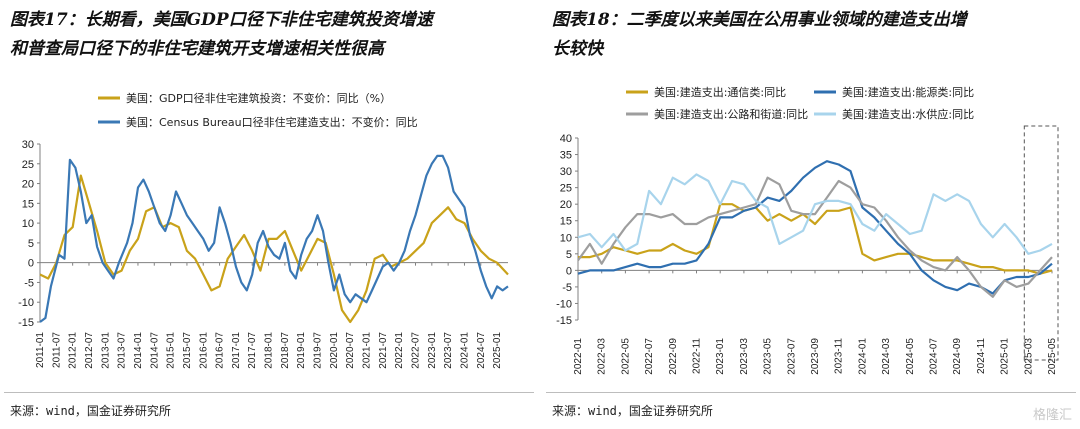  Describe the element at coordinates (464, 350) in the screenshot. I see `left-x-tick-label: 2024-01` at that location.